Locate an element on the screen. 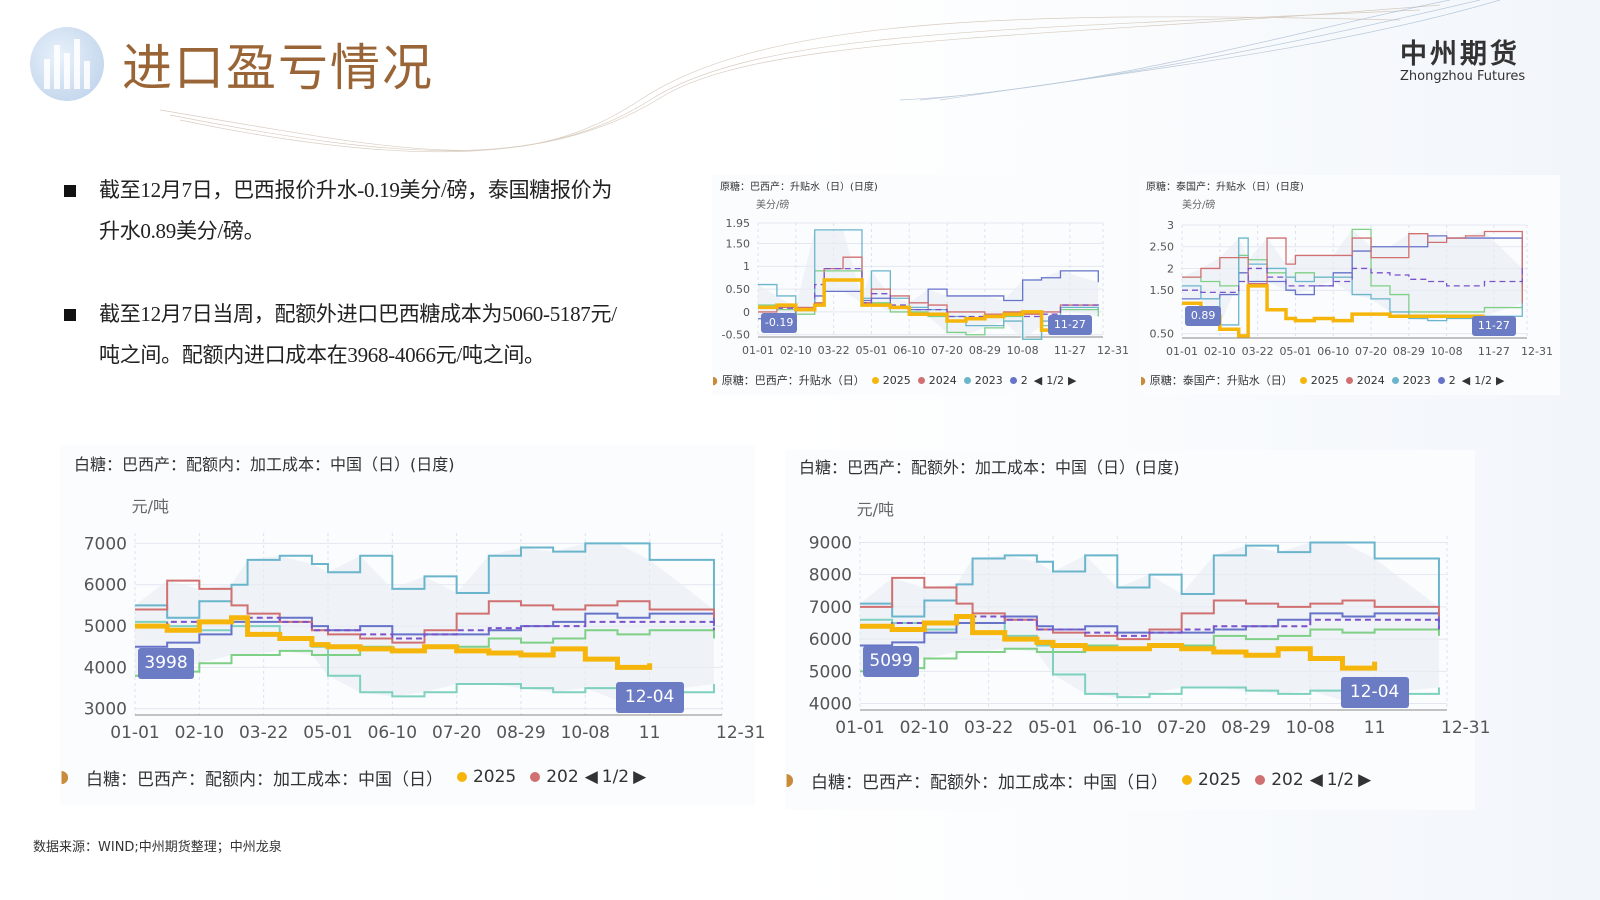  chart-legend: ◗ 白糖：巴西产：配额内：加工成本：中国（日） 2025 202 ◀ 1/2 ▶ is located at coordinates (353, 777).